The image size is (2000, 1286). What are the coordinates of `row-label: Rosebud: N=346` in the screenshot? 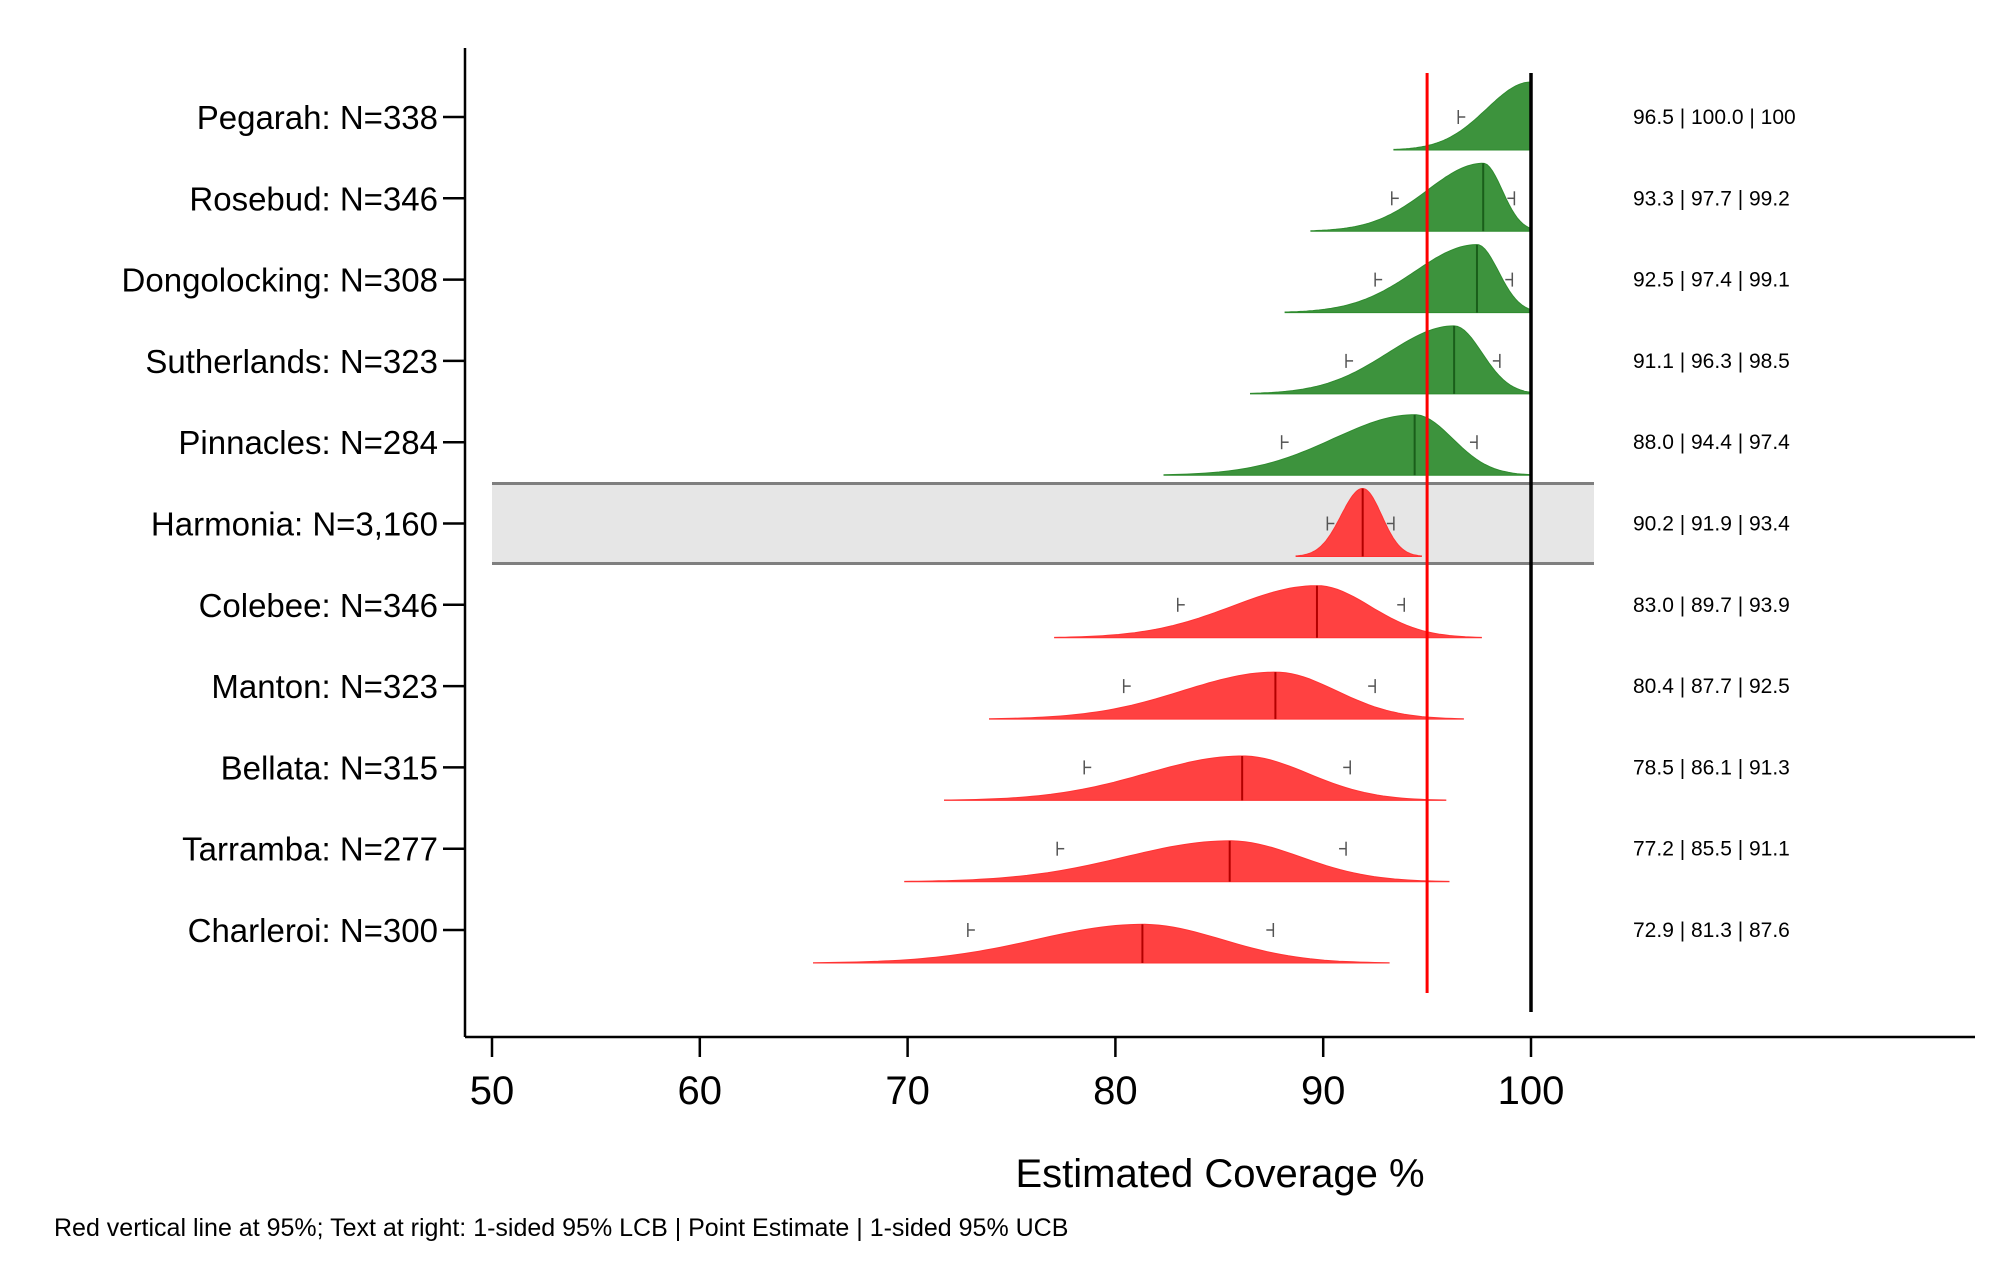 It's located at (313, 198).